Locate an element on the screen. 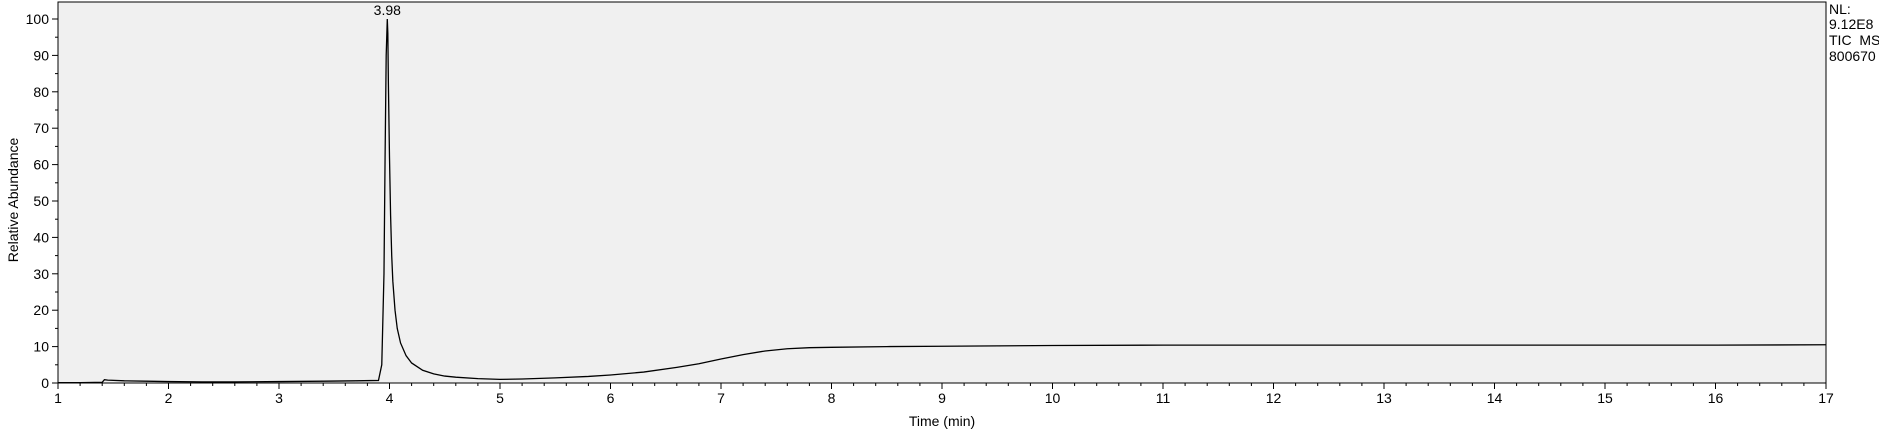  x-tick-label: 16 is located at coordinates (1716, 398).